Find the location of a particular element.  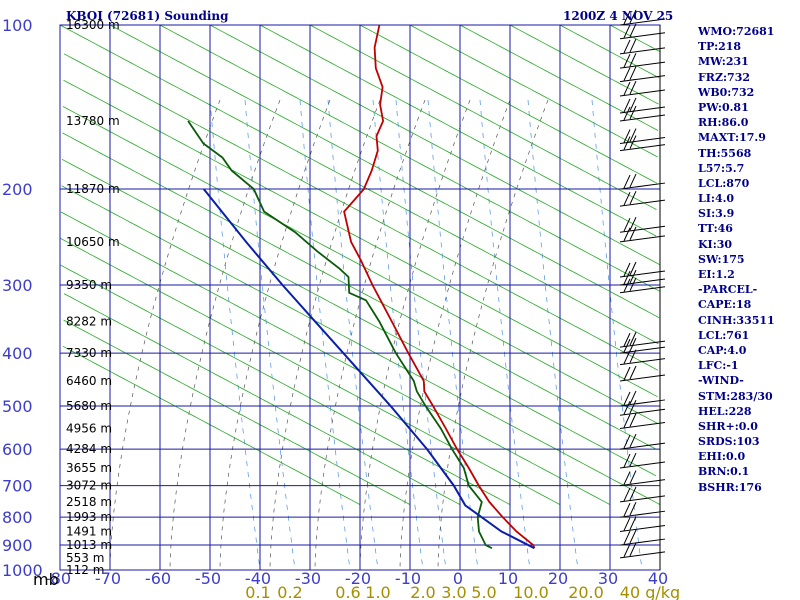

temperature-label-30: 30 is located at coordinates (608, 578).